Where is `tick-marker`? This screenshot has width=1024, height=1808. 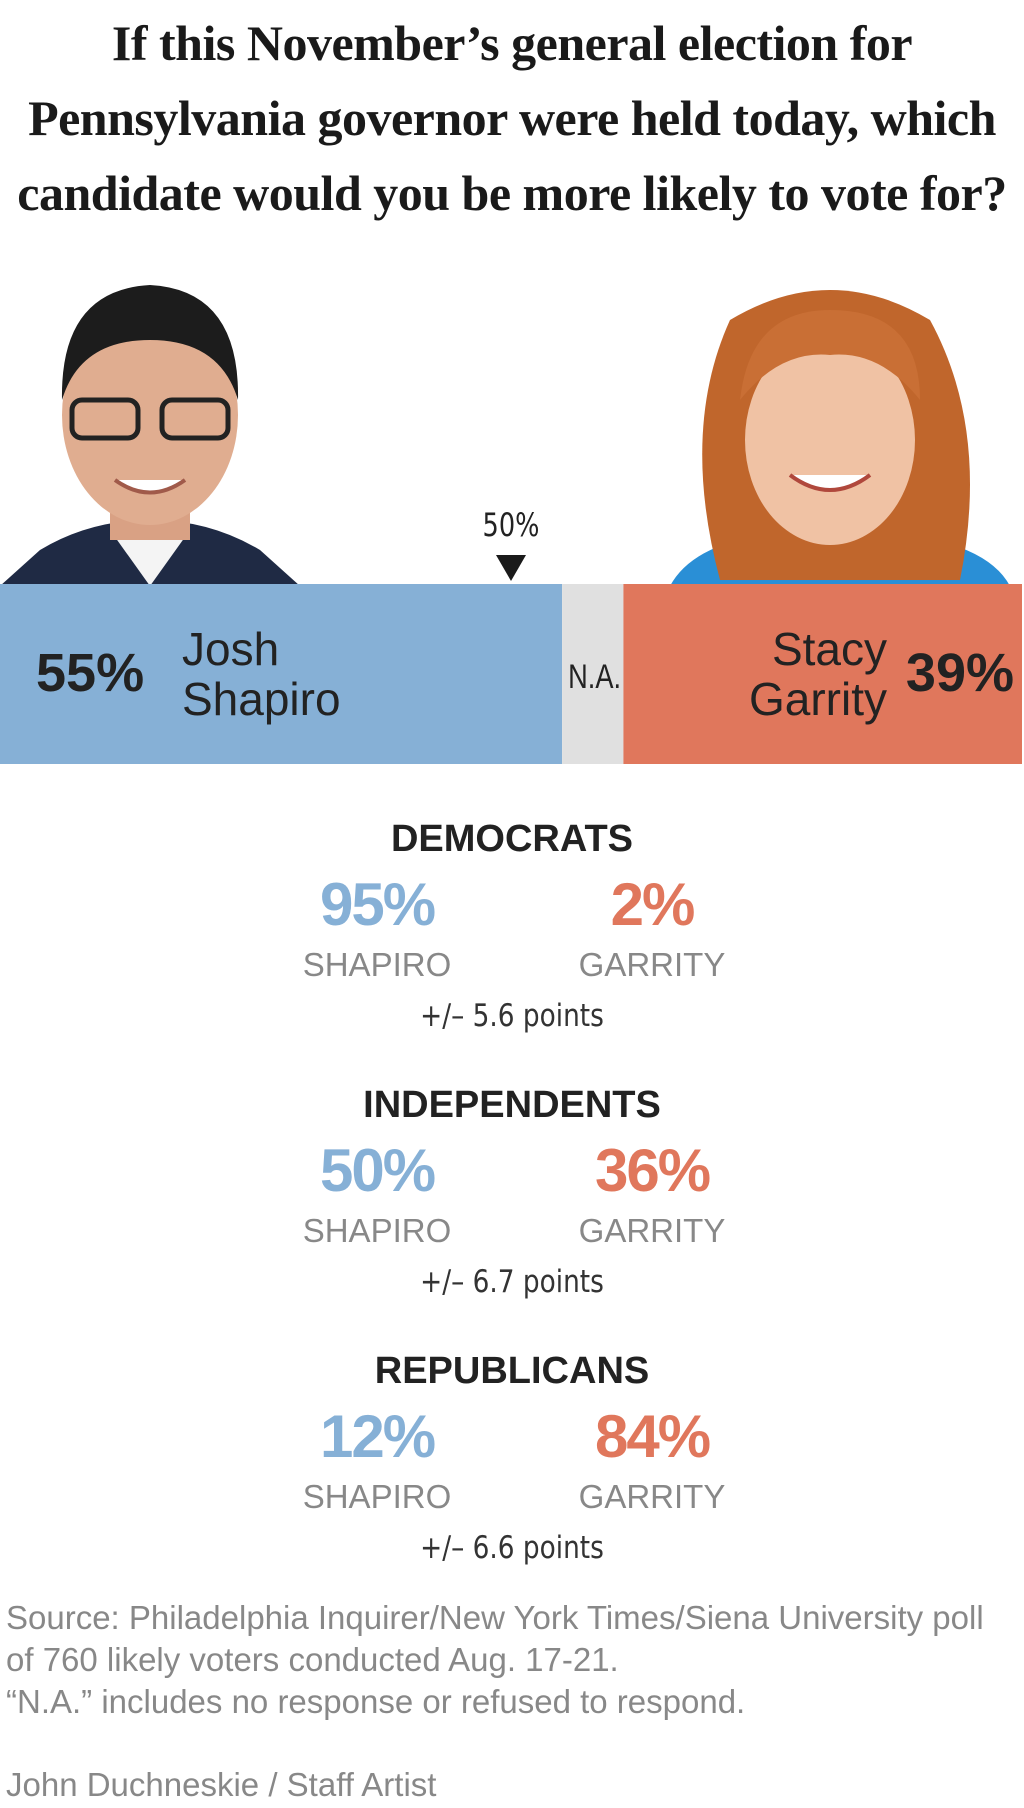
tick-marker is located at coordinates (511, 568).